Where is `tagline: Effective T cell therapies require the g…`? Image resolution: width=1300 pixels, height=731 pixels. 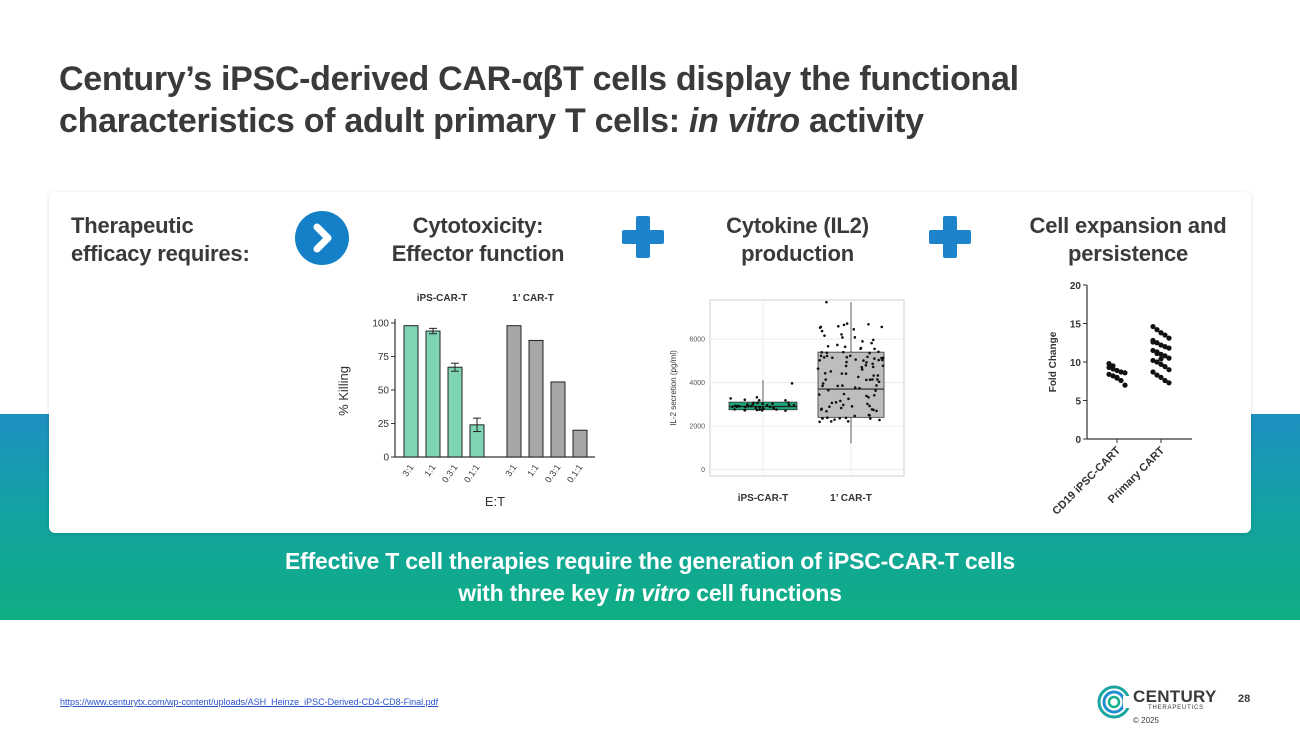 tagline: Effective T cell therapies require the g… is located at coordinates (650, 577).